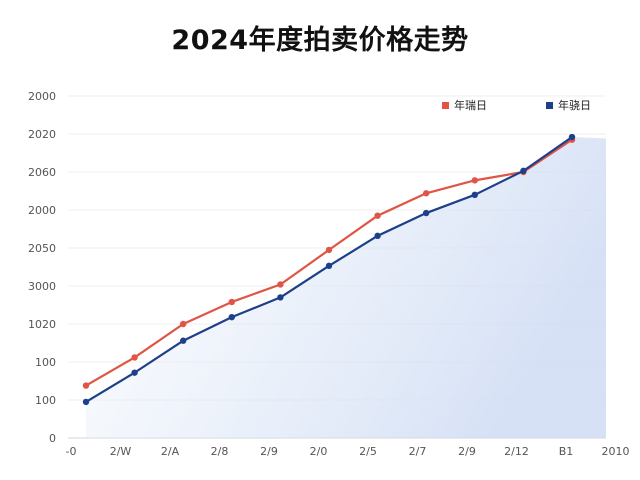 Image resolution: width=640 pixels, height=480 pixels. I want to click on x-tick-label: 2/7, so click(418, 451).